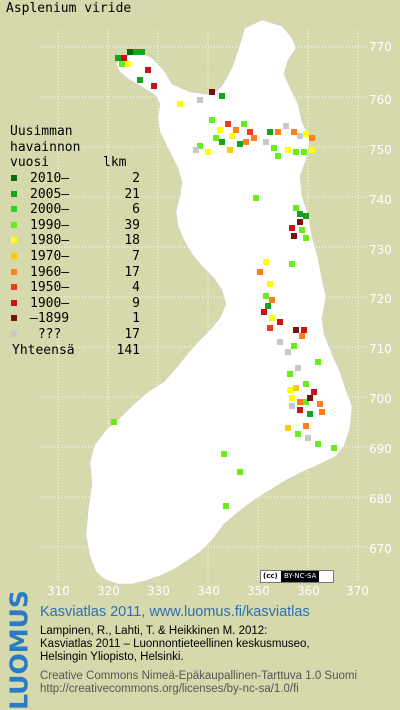 This screenshot has height=710, width=400. What do you see at coordinates (136, 256) in the screenshot?
I see `legend-count: 7` at bounding box center [136, 256].